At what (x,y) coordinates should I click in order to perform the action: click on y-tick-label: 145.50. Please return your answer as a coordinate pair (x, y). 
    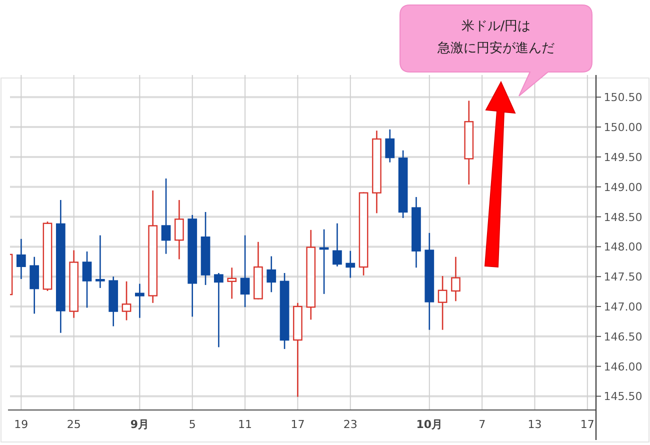
    Looking at the image, I should click on (623, 397).